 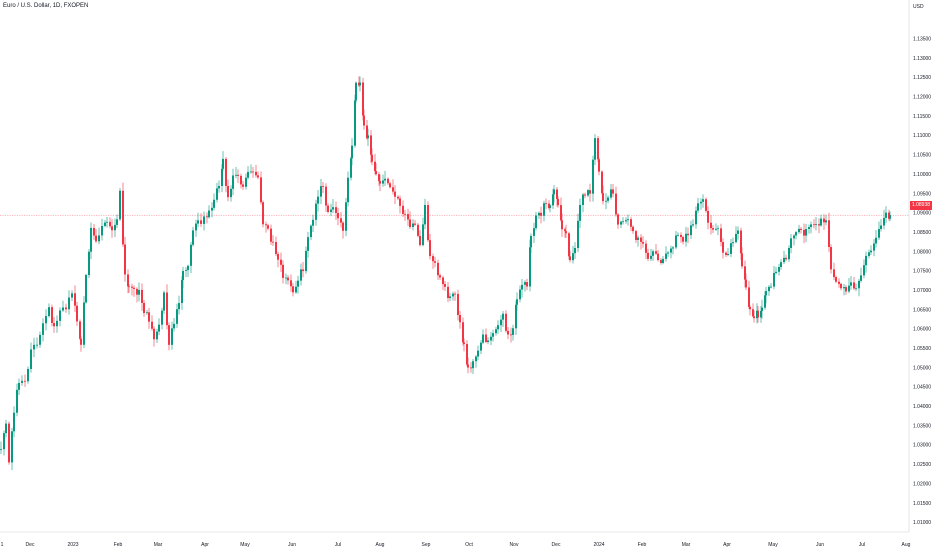 What do you see at coordinates (922, 504) in the screenshot?
I see `price-tick-label: 1.01500` at bounding box center [922, 504].